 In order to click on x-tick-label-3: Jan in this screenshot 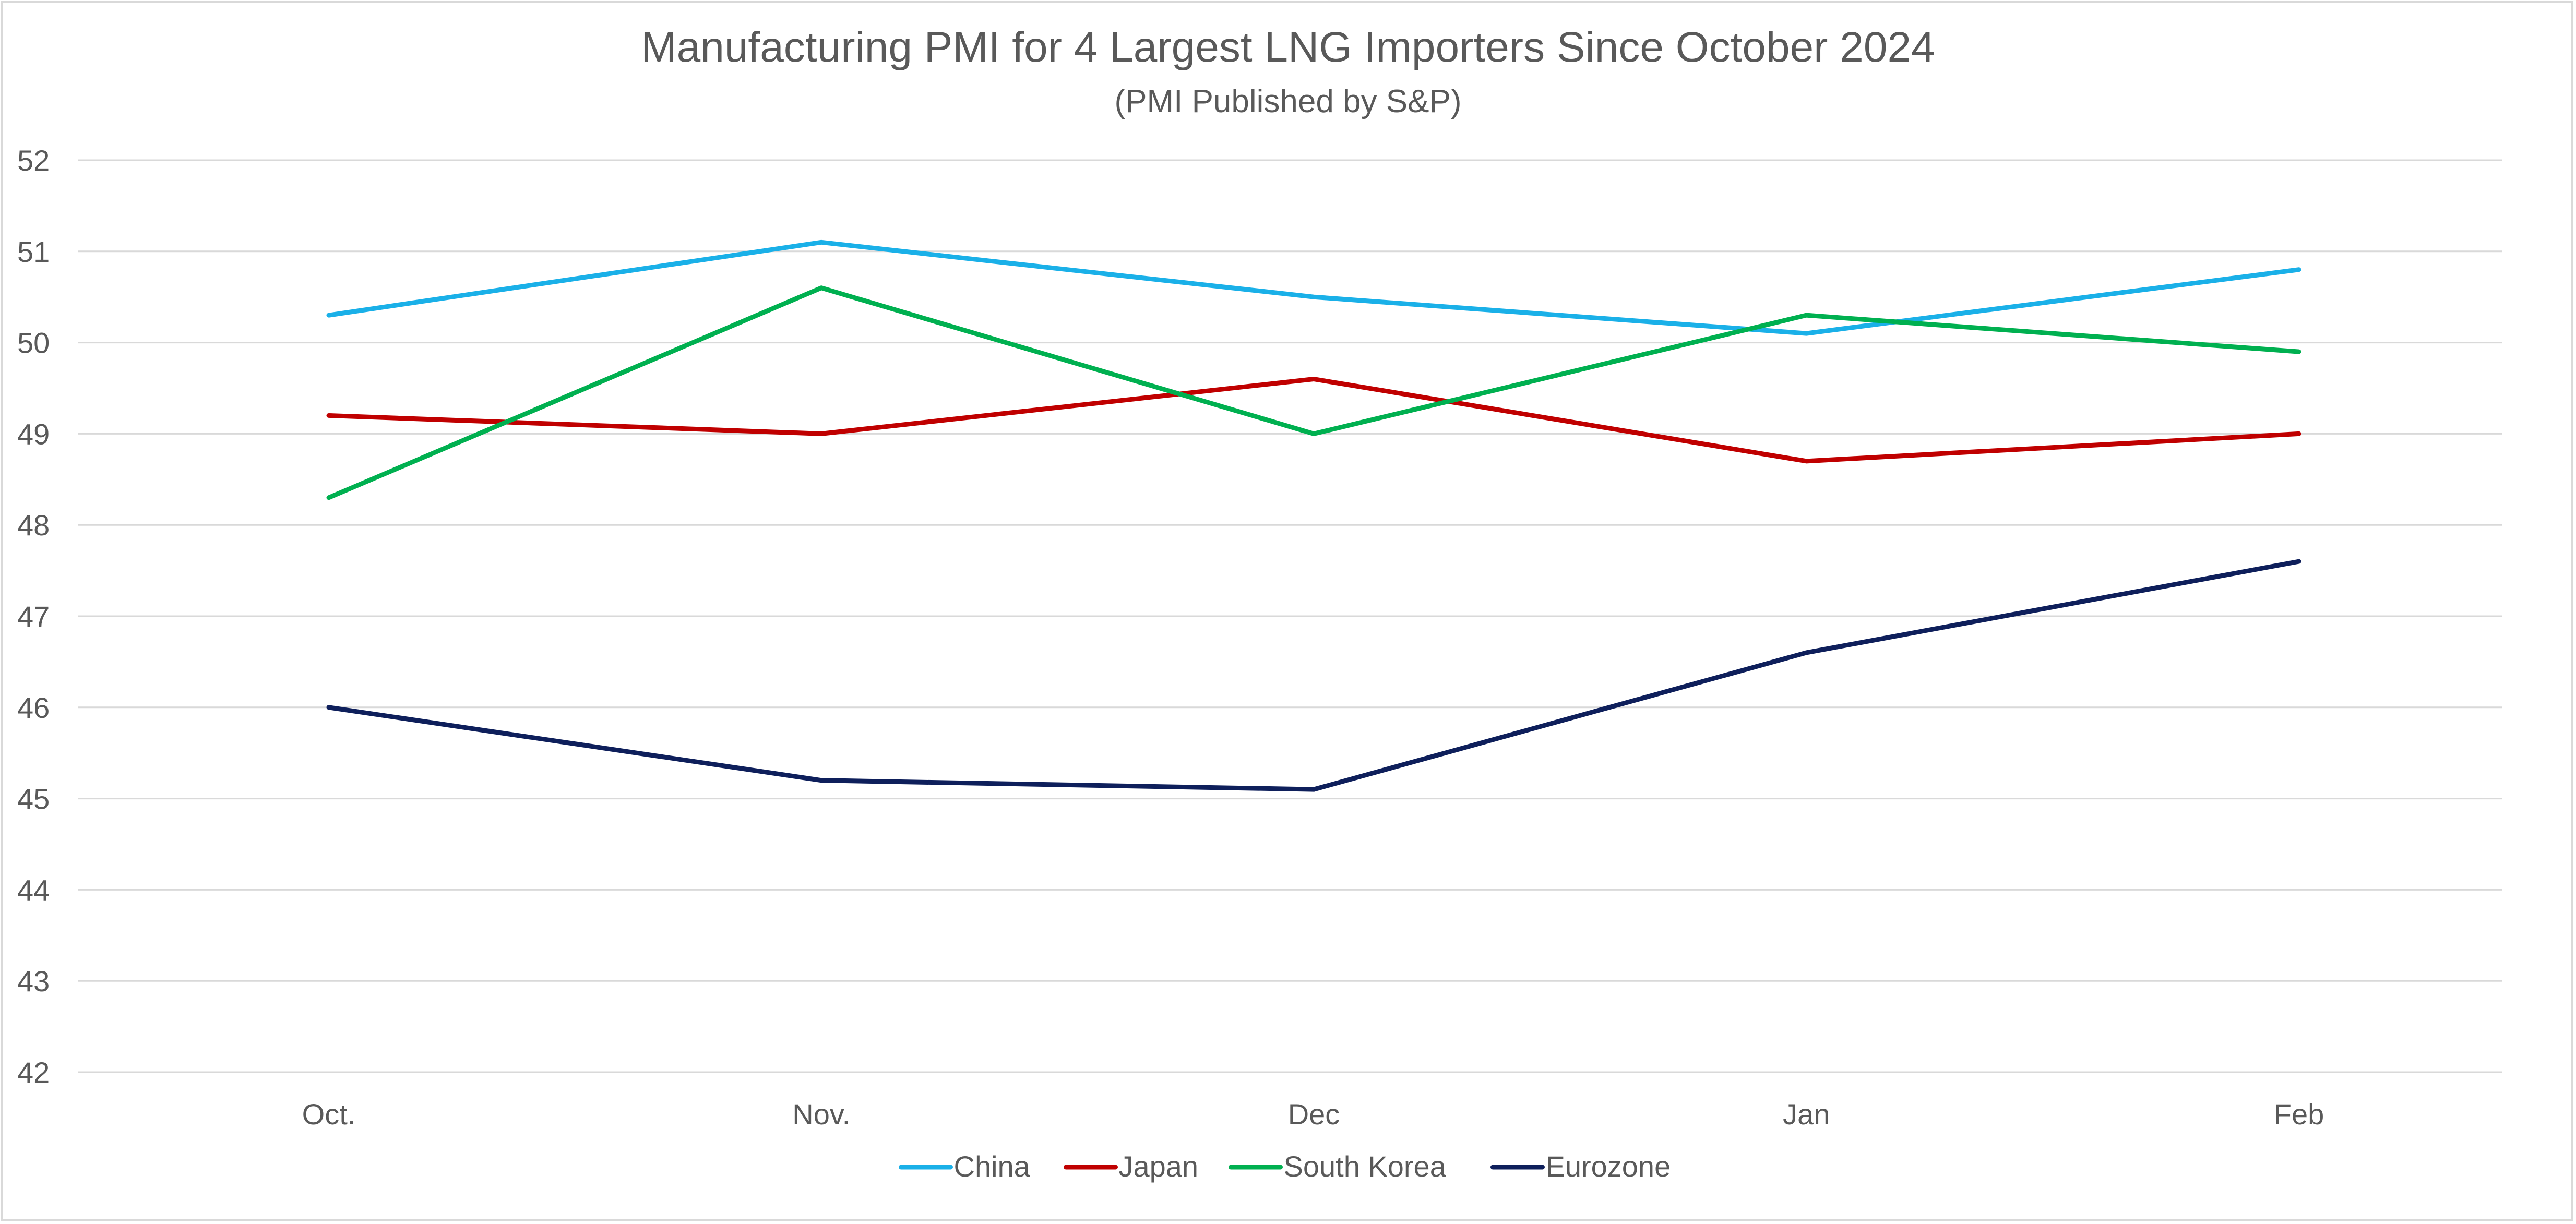, I will do `click(1806, 1114)`.